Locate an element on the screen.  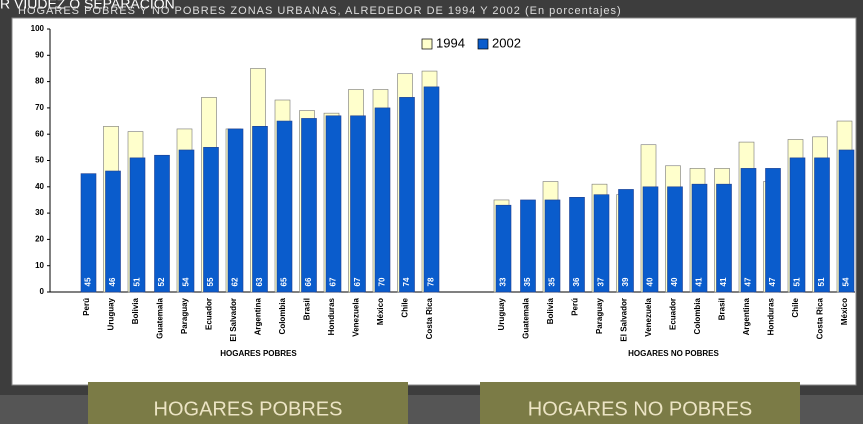
value-label: 62 is located at coordinates (235, 281).